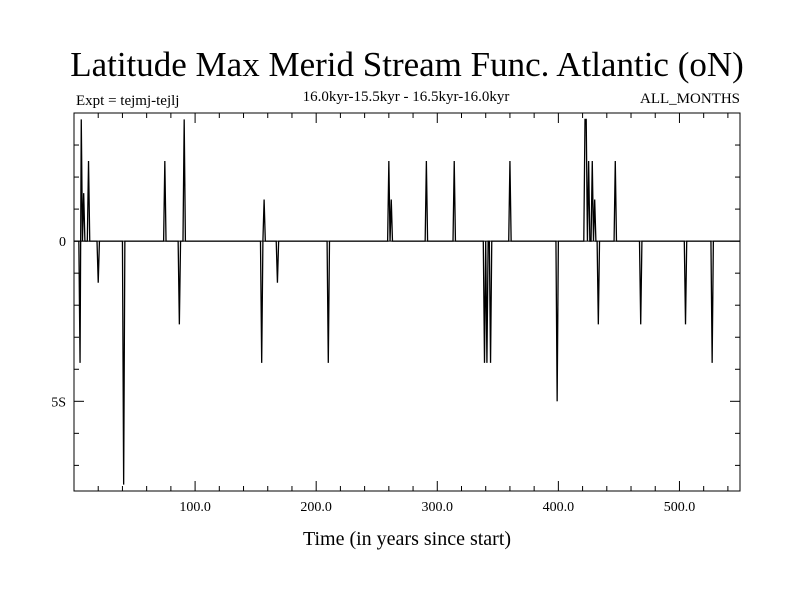 Image resolution: width=800 pixels, height=600 pixels. I want to click on x-tick-label: 400.0, so click(559, 507).